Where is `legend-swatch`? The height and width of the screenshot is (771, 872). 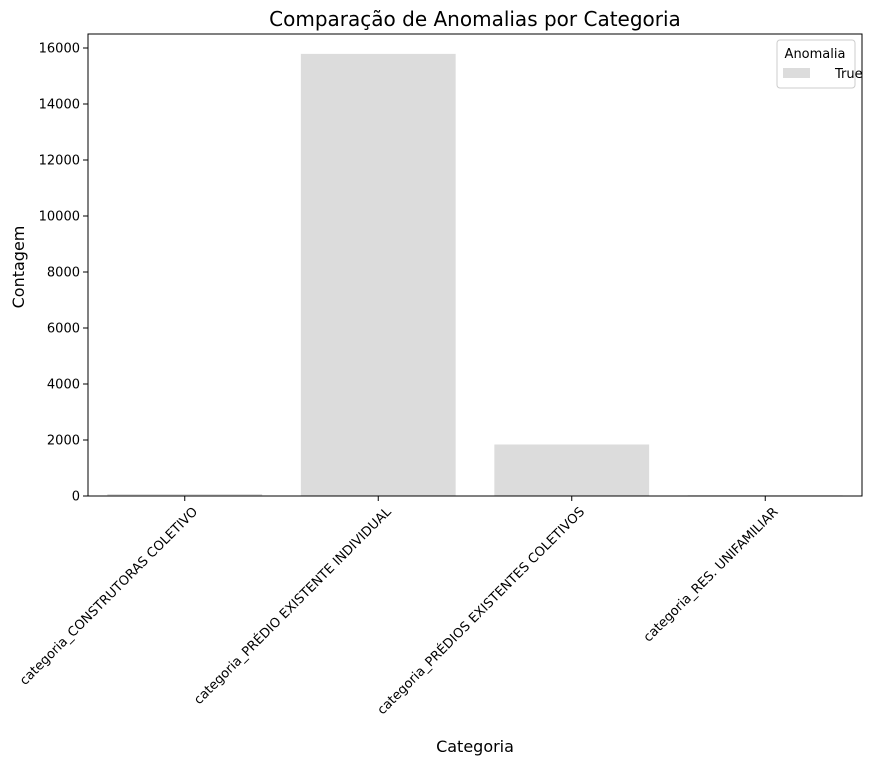 legend-swatch is located at coordinates (796, 73).